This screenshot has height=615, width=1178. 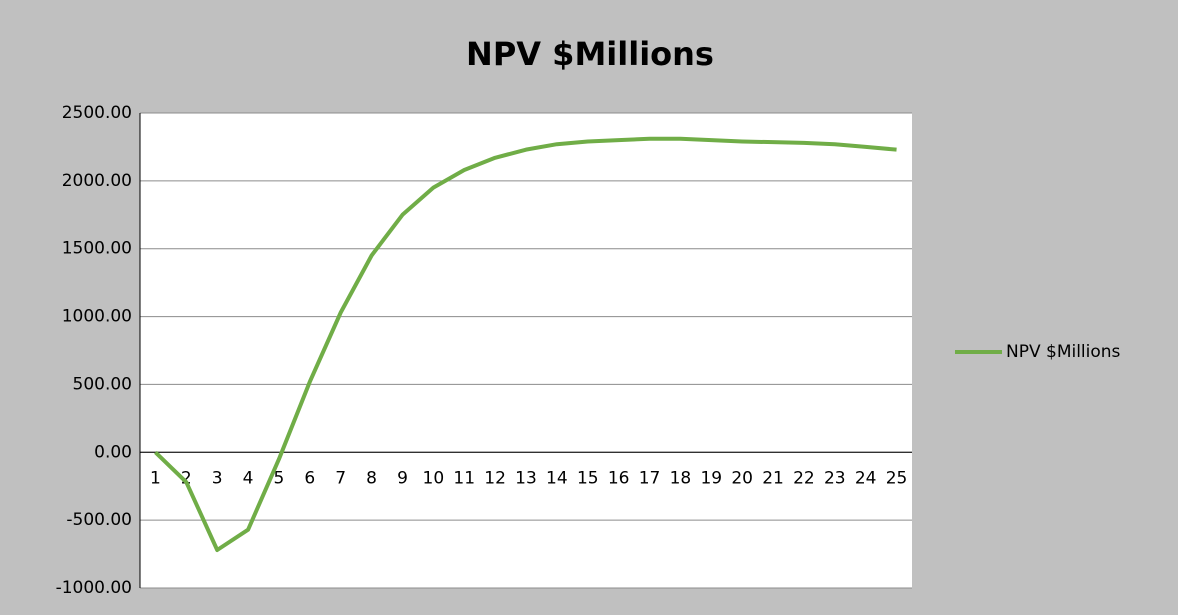 What do you see at coordinates (113, 452) in the screenshot?
I see `y-tick-label: 0.00` at bounding box center [113, 452].